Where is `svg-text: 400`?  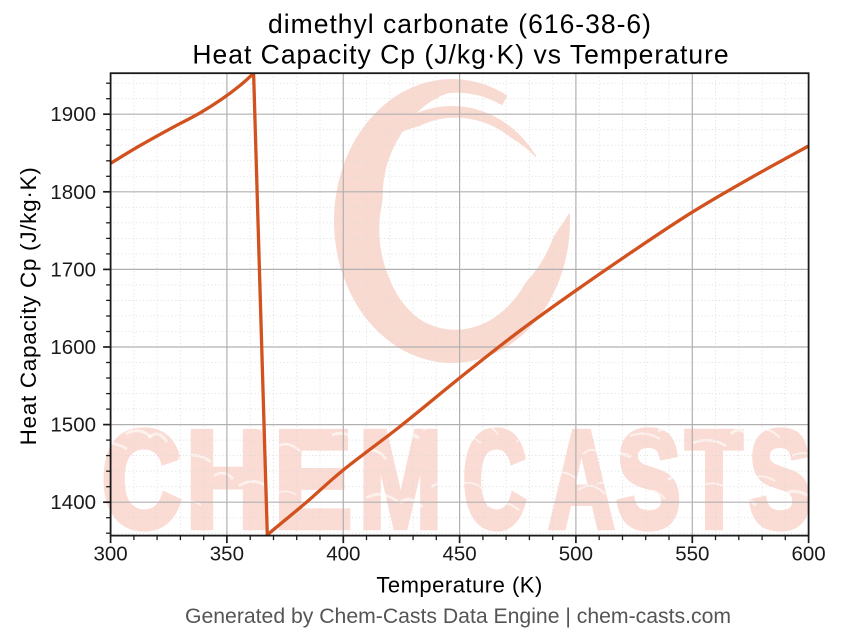
svg-text: 400 is located at coordinates (343, 554).